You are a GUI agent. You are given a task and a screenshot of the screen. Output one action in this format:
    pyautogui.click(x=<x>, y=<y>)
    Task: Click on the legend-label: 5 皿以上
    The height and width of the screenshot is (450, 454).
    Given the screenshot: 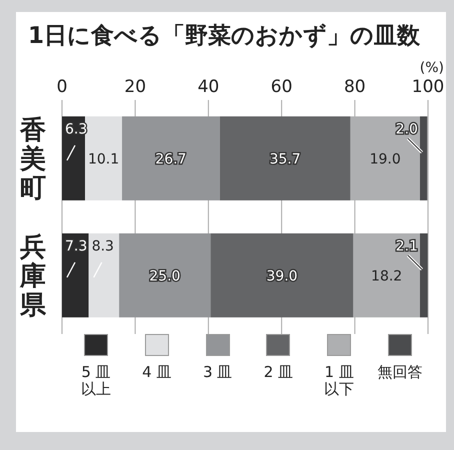 What is the action you would take?
    pyautogui.click(x=96, y=380)
    